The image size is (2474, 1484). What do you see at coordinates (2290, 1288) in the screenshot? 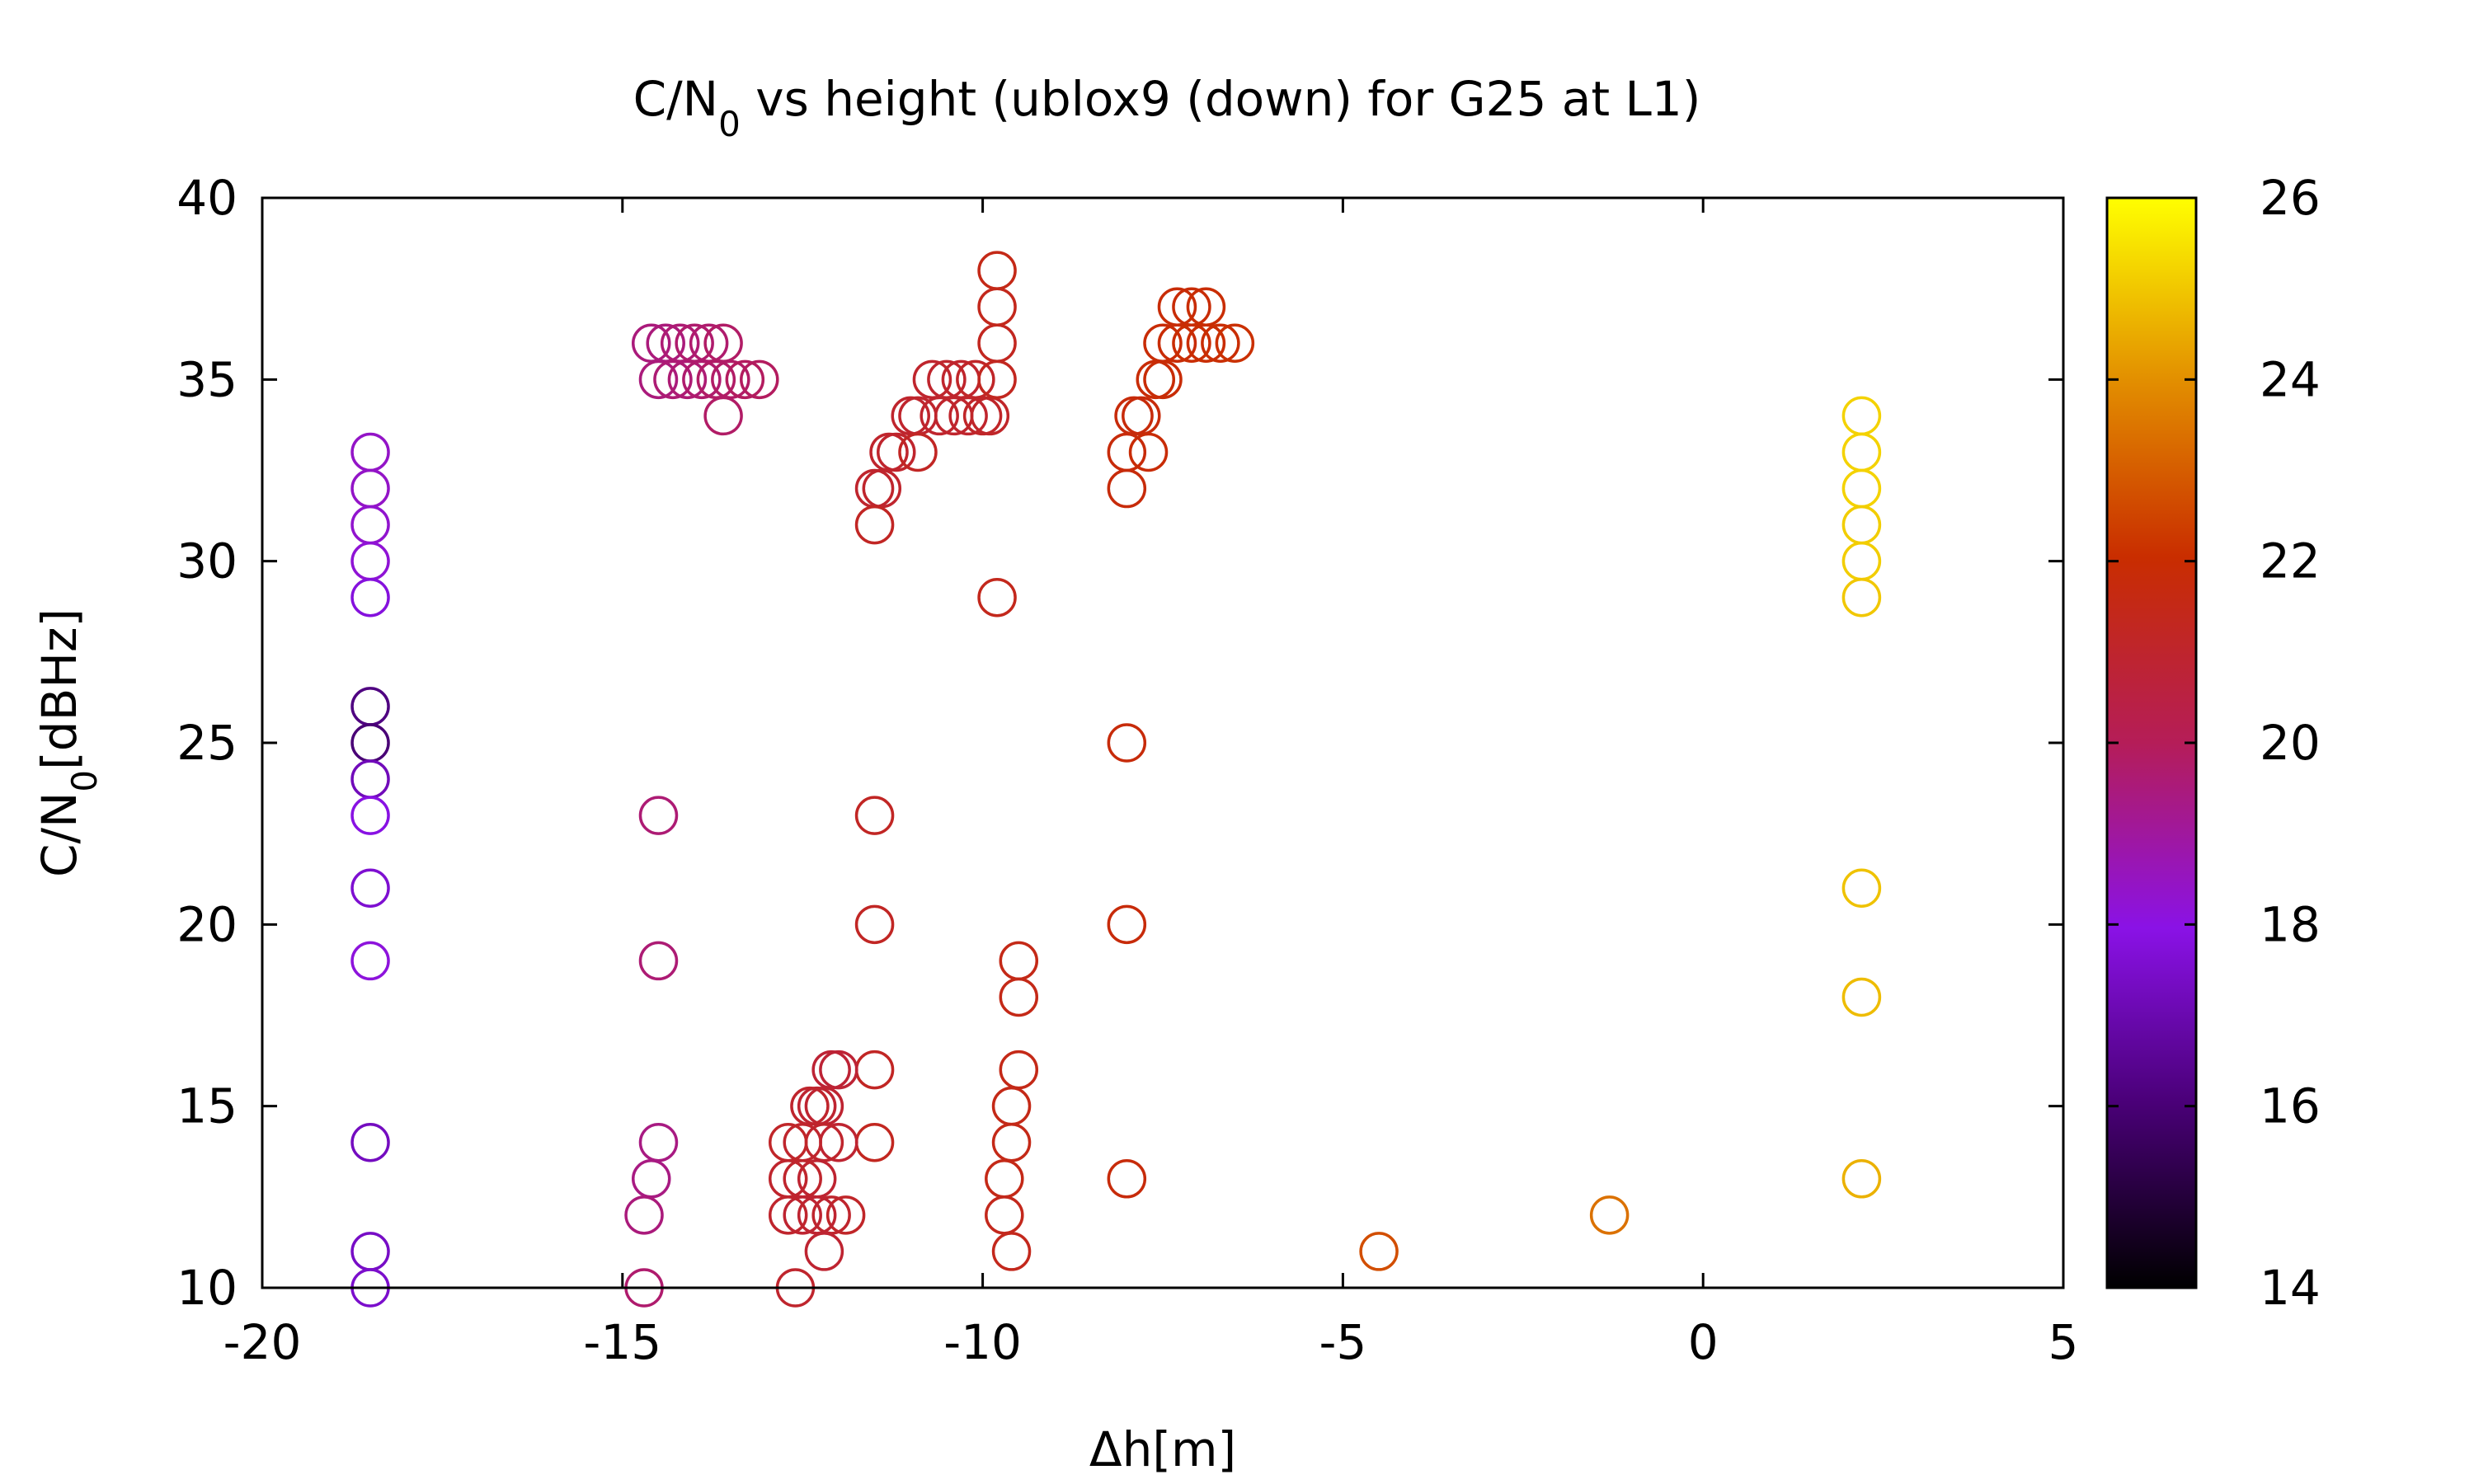
I see `colorbar-tick-label: 14` at bounding box center [2290, 1288].